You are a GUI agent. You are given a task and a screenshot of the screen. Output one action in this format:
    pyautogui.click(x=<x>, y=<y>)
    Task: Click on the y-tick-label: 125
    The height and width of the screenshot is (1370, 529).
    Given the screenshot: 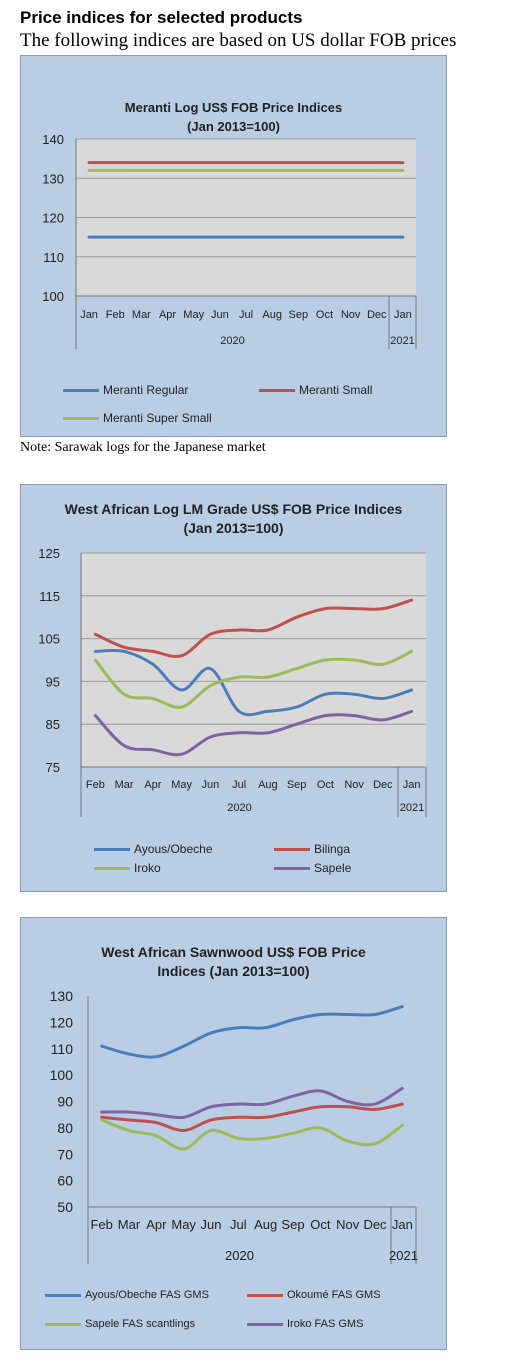 What is the action you would take?
    pyautogui.click(x=49, y=553)
    